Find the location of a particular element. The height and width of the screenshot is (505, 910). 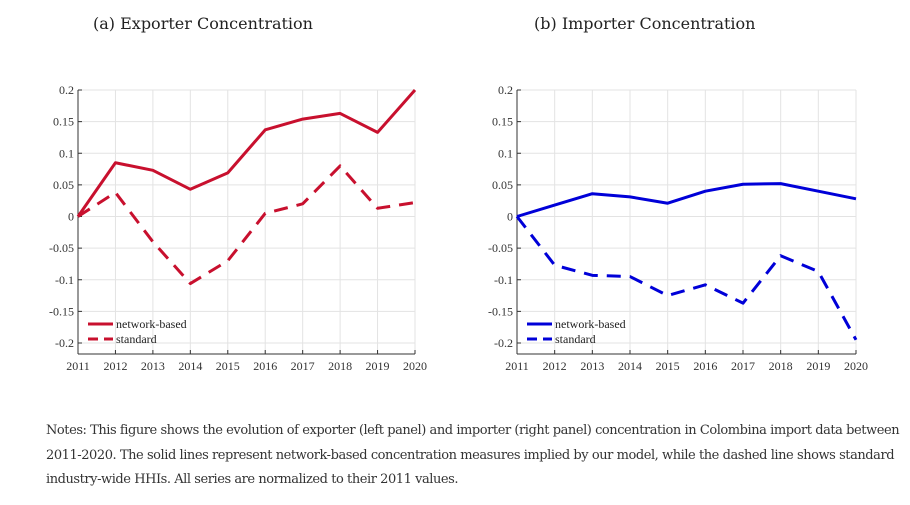

panel-a-title: (a) Exporter Concentration is located at coordinates (203, 23).